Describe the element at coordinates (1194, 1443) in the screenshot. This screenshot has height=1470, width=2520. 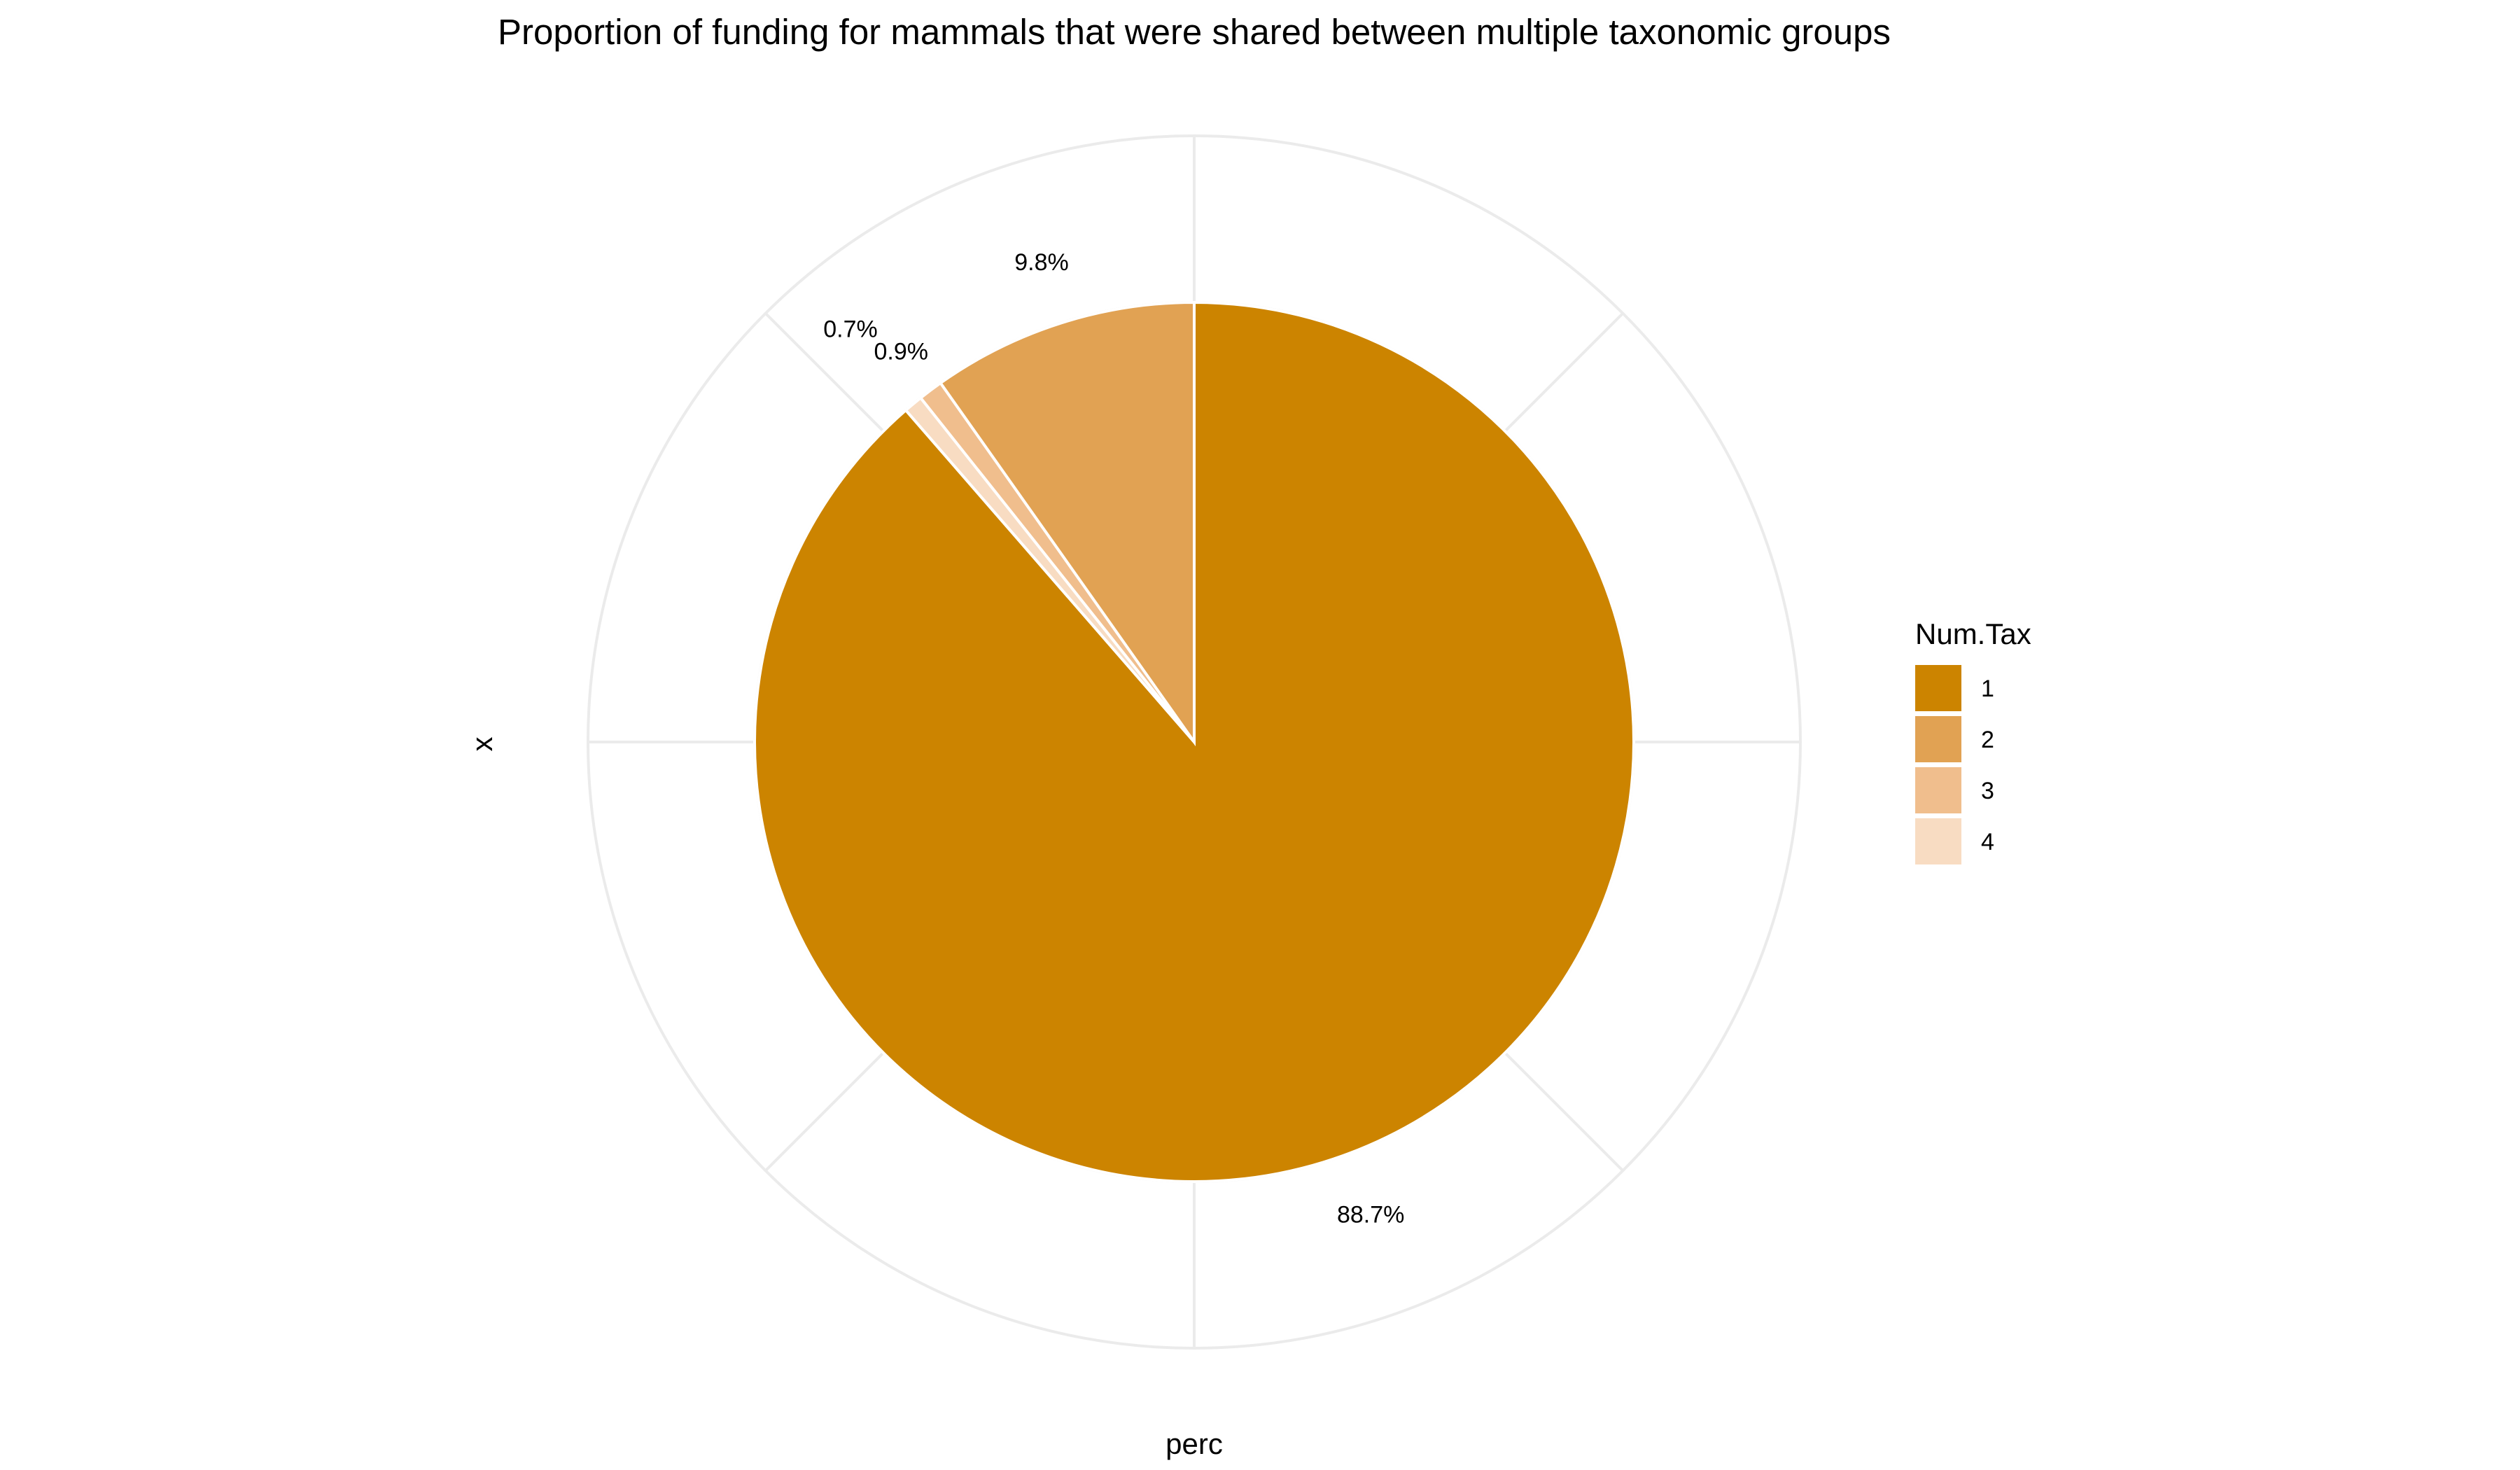
I see `x-axis-title: perc` at that location.